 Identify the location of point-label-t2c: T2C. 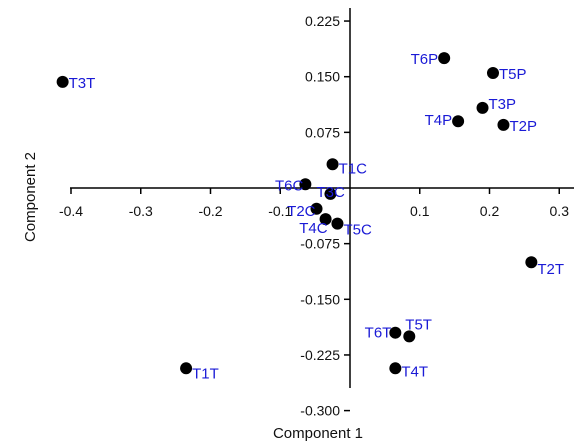
(301, 211).